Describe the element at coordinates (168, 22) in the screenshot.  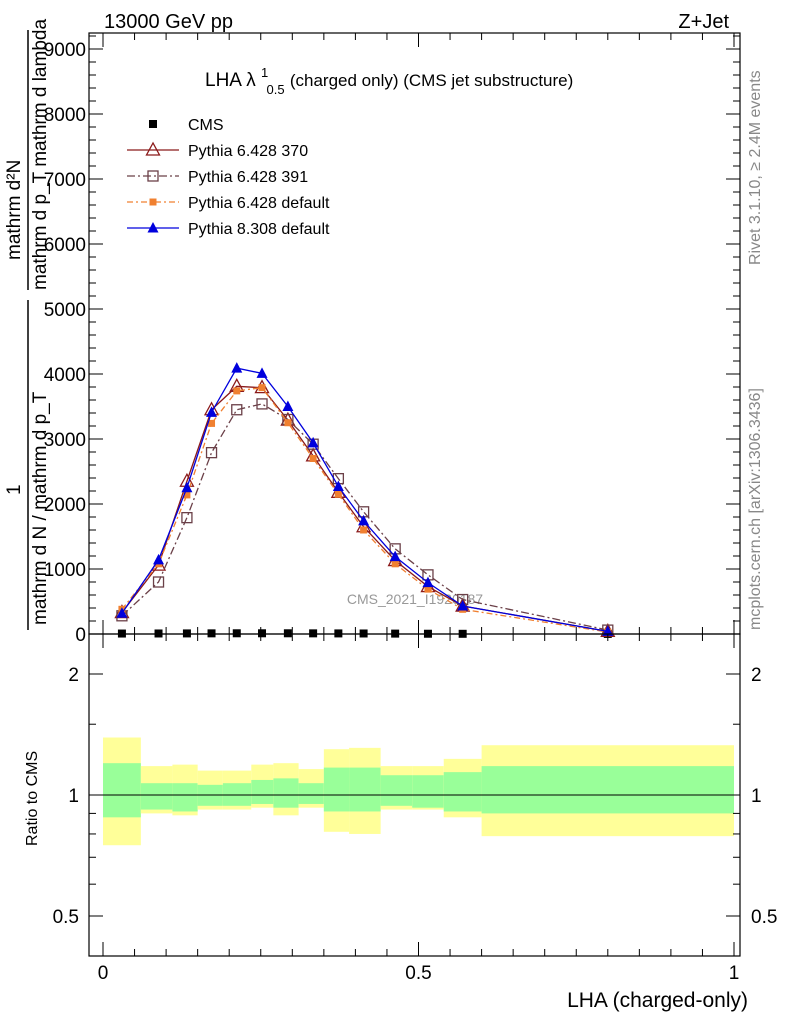
I see `header-energy: 13000 GeV pp` at that location.